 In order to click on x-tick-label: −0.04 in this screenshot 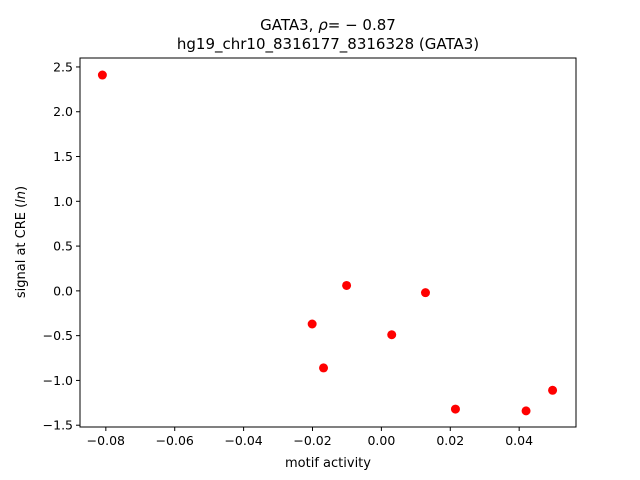, I will do `click(243, 440)`.